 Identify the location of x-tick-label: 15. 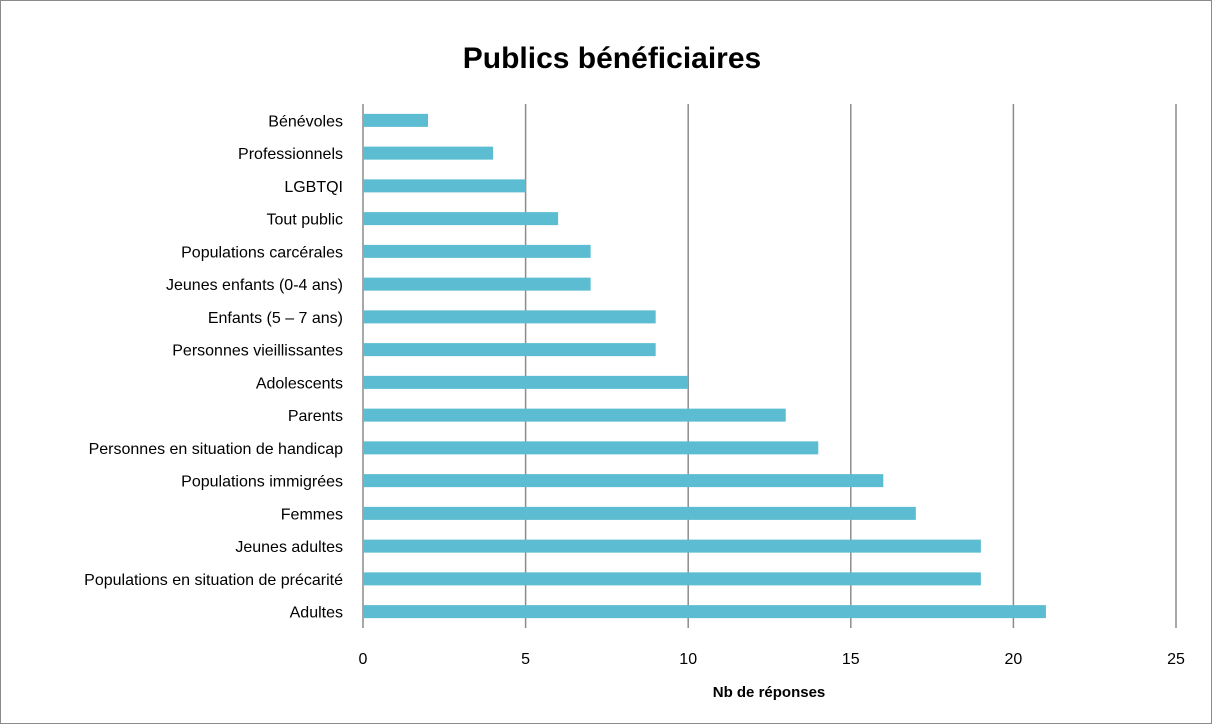
(851, 659).